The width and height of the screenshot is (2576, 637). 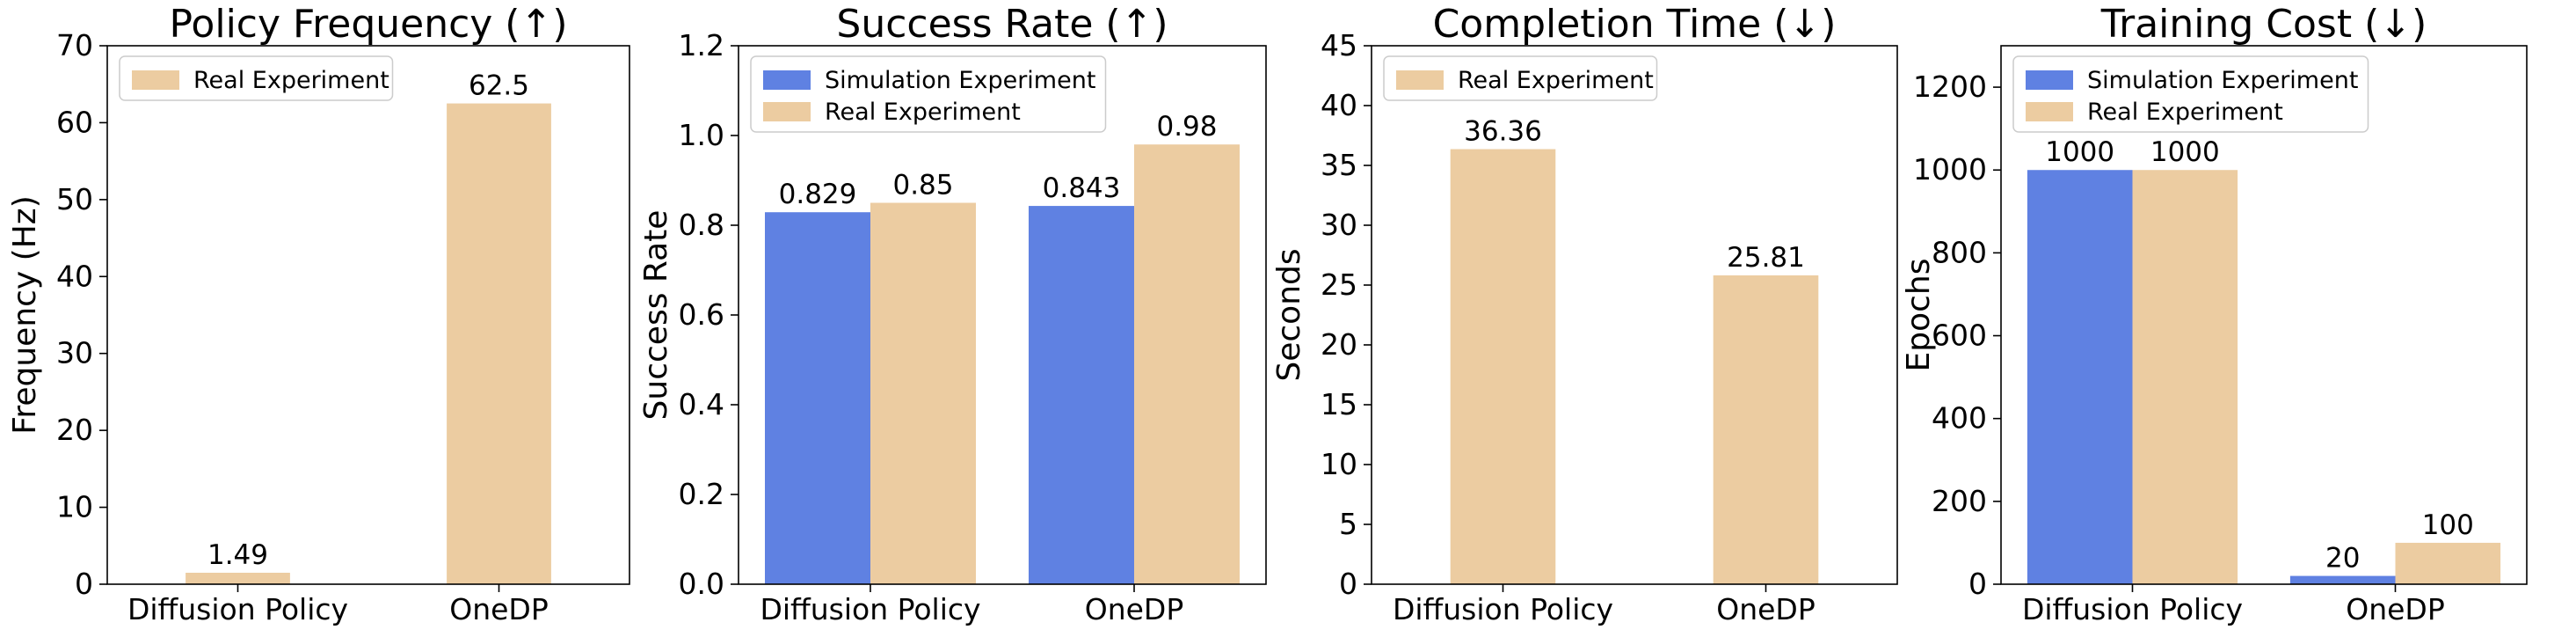 I want to click on y-tick-label: 1.0, so click(x=701, y=135).